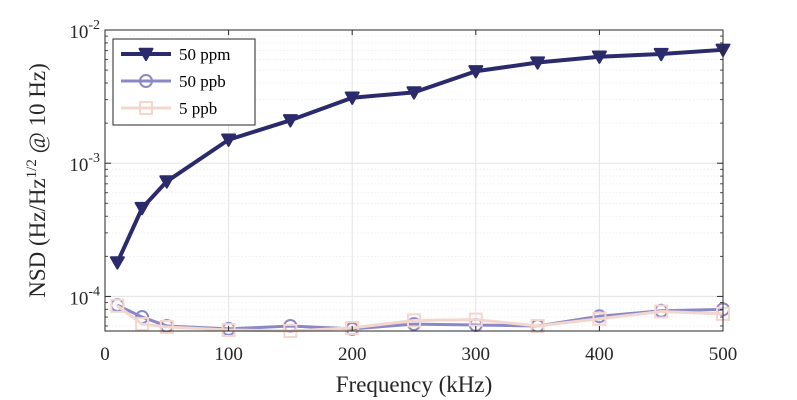  What do you see at coordinates (94, 291) in the screenshot?
I see `y-tick-exponent: -4` at bounding box center [94, 291].